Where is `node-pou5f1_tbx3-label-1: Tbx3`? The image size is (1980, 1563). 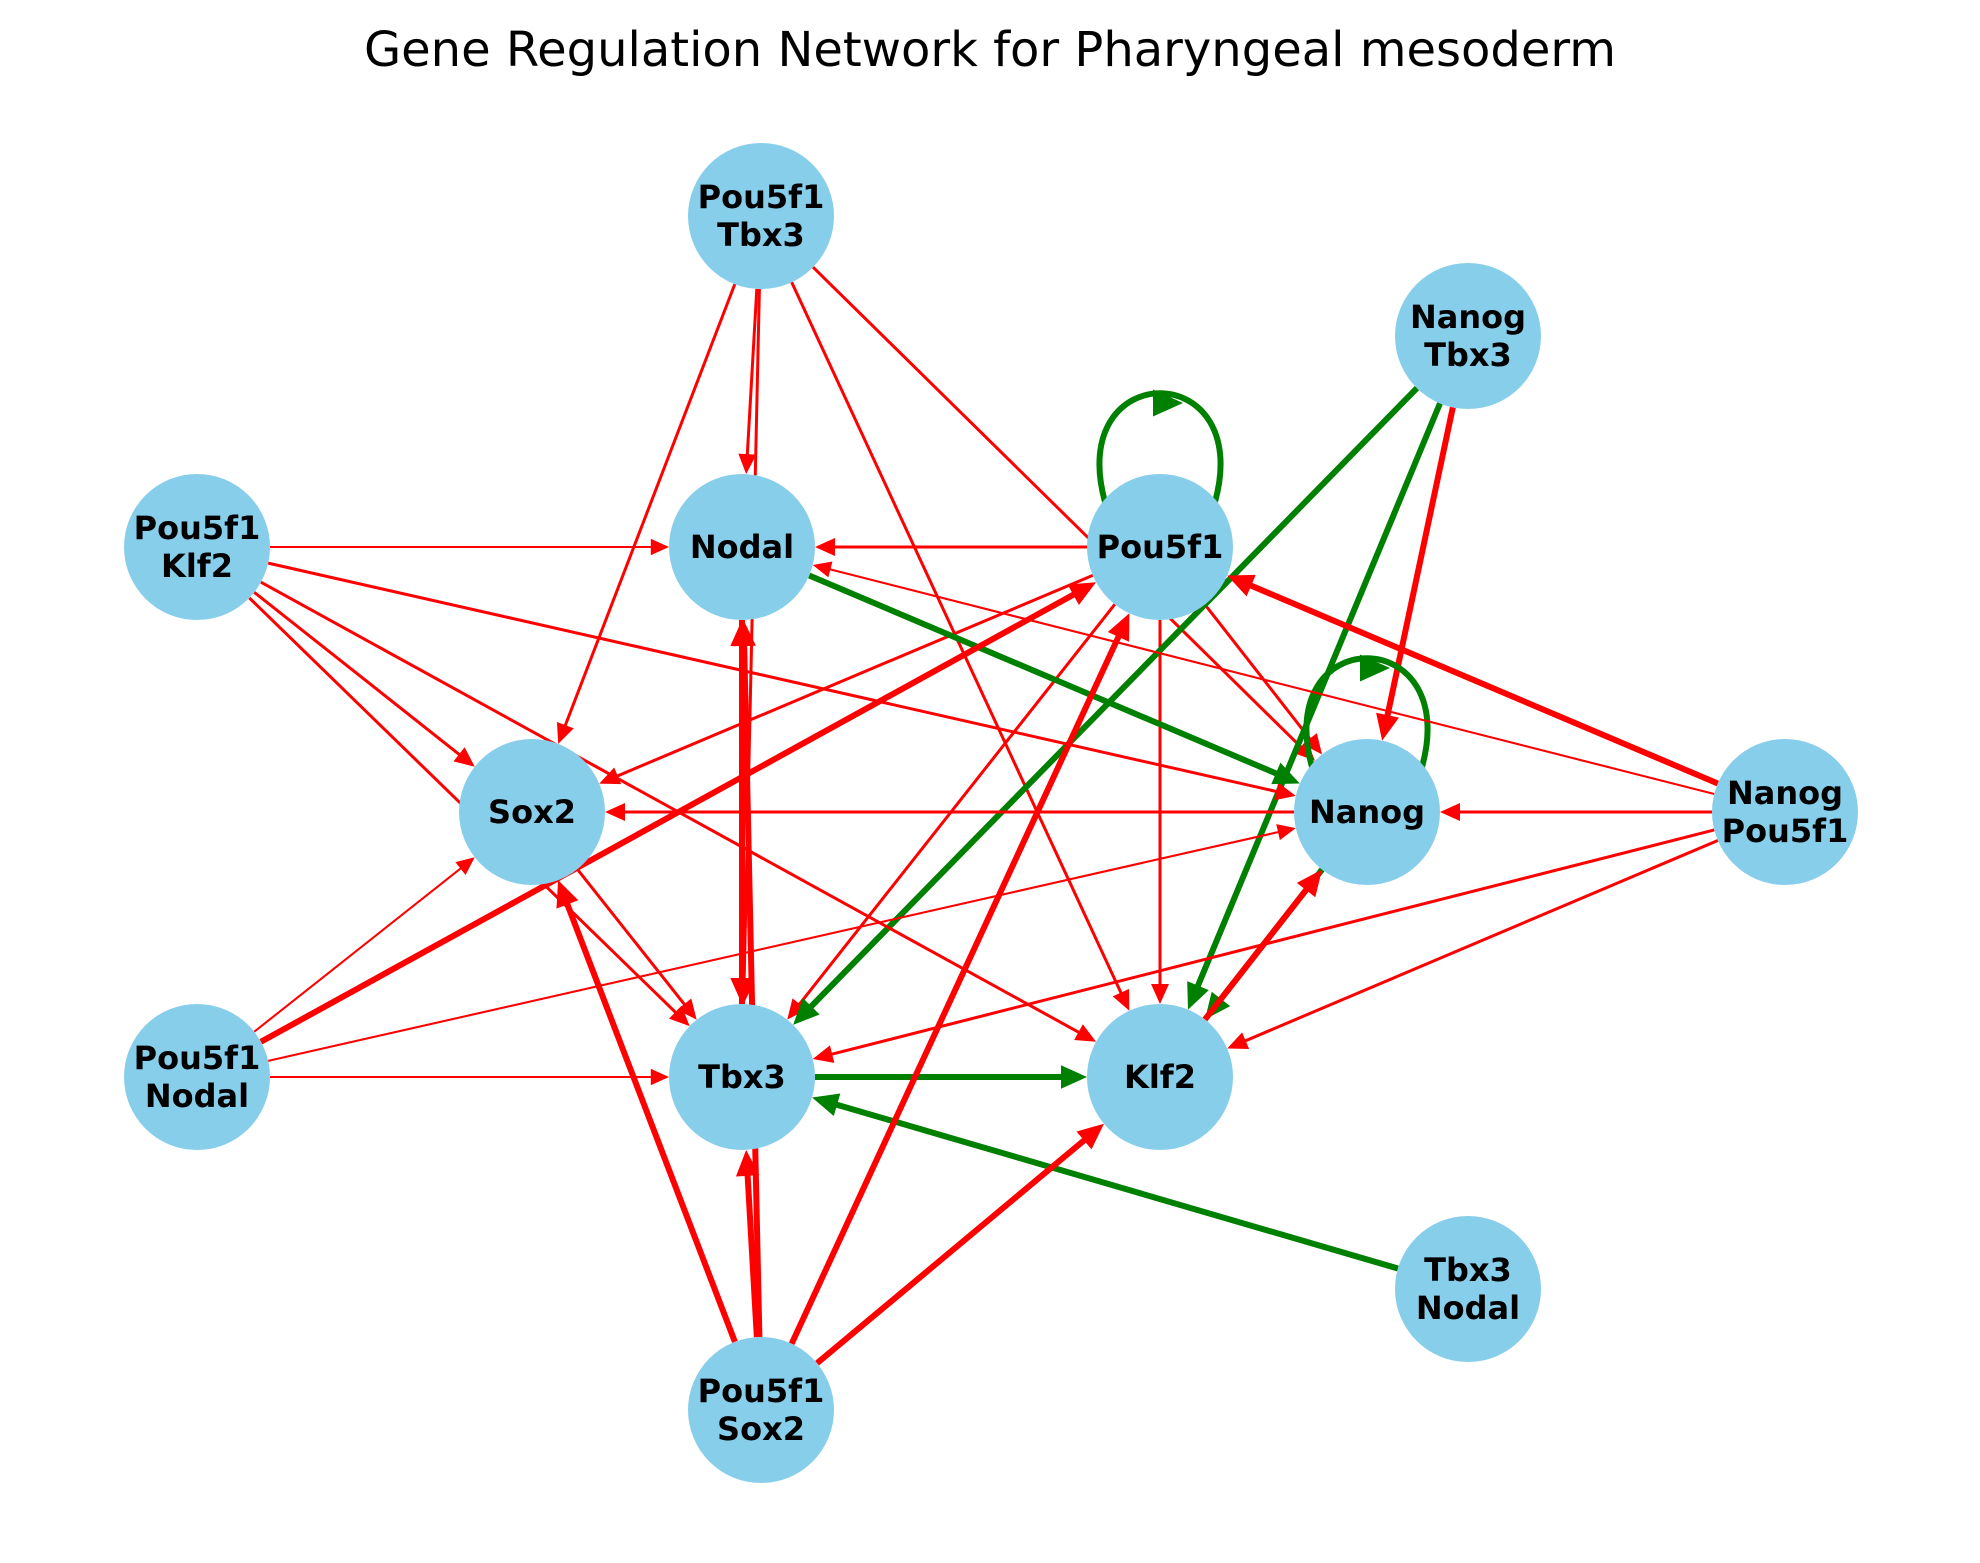
node-pou5f1_tbx3-label-1: Tbx3 is located at coordinates (761, 235).